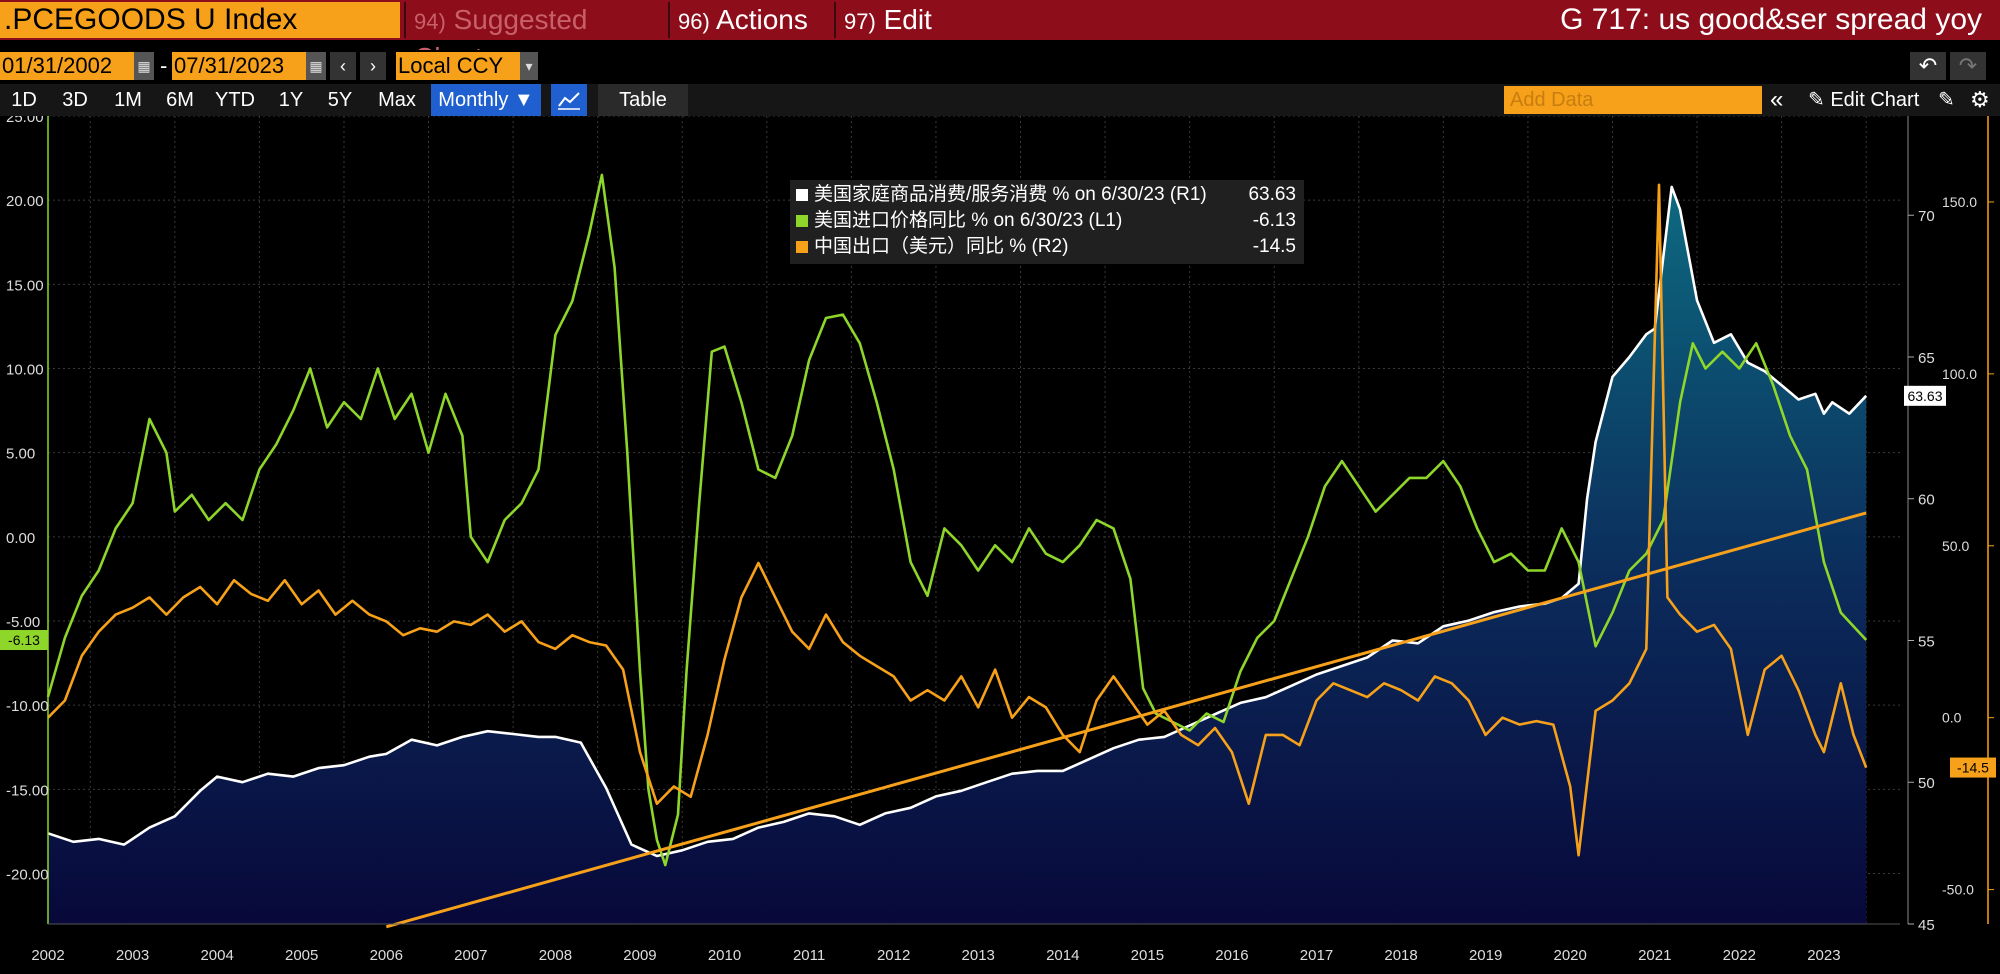  I want to click on left-tick-label: -5.00, so click(23, 622).